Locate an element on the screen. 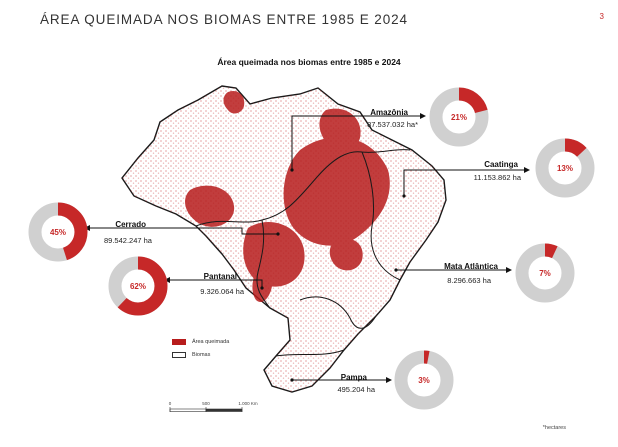 This screenshot has width=618, height=447. donut-pampa: 3% is located at coordinates (424, 380).